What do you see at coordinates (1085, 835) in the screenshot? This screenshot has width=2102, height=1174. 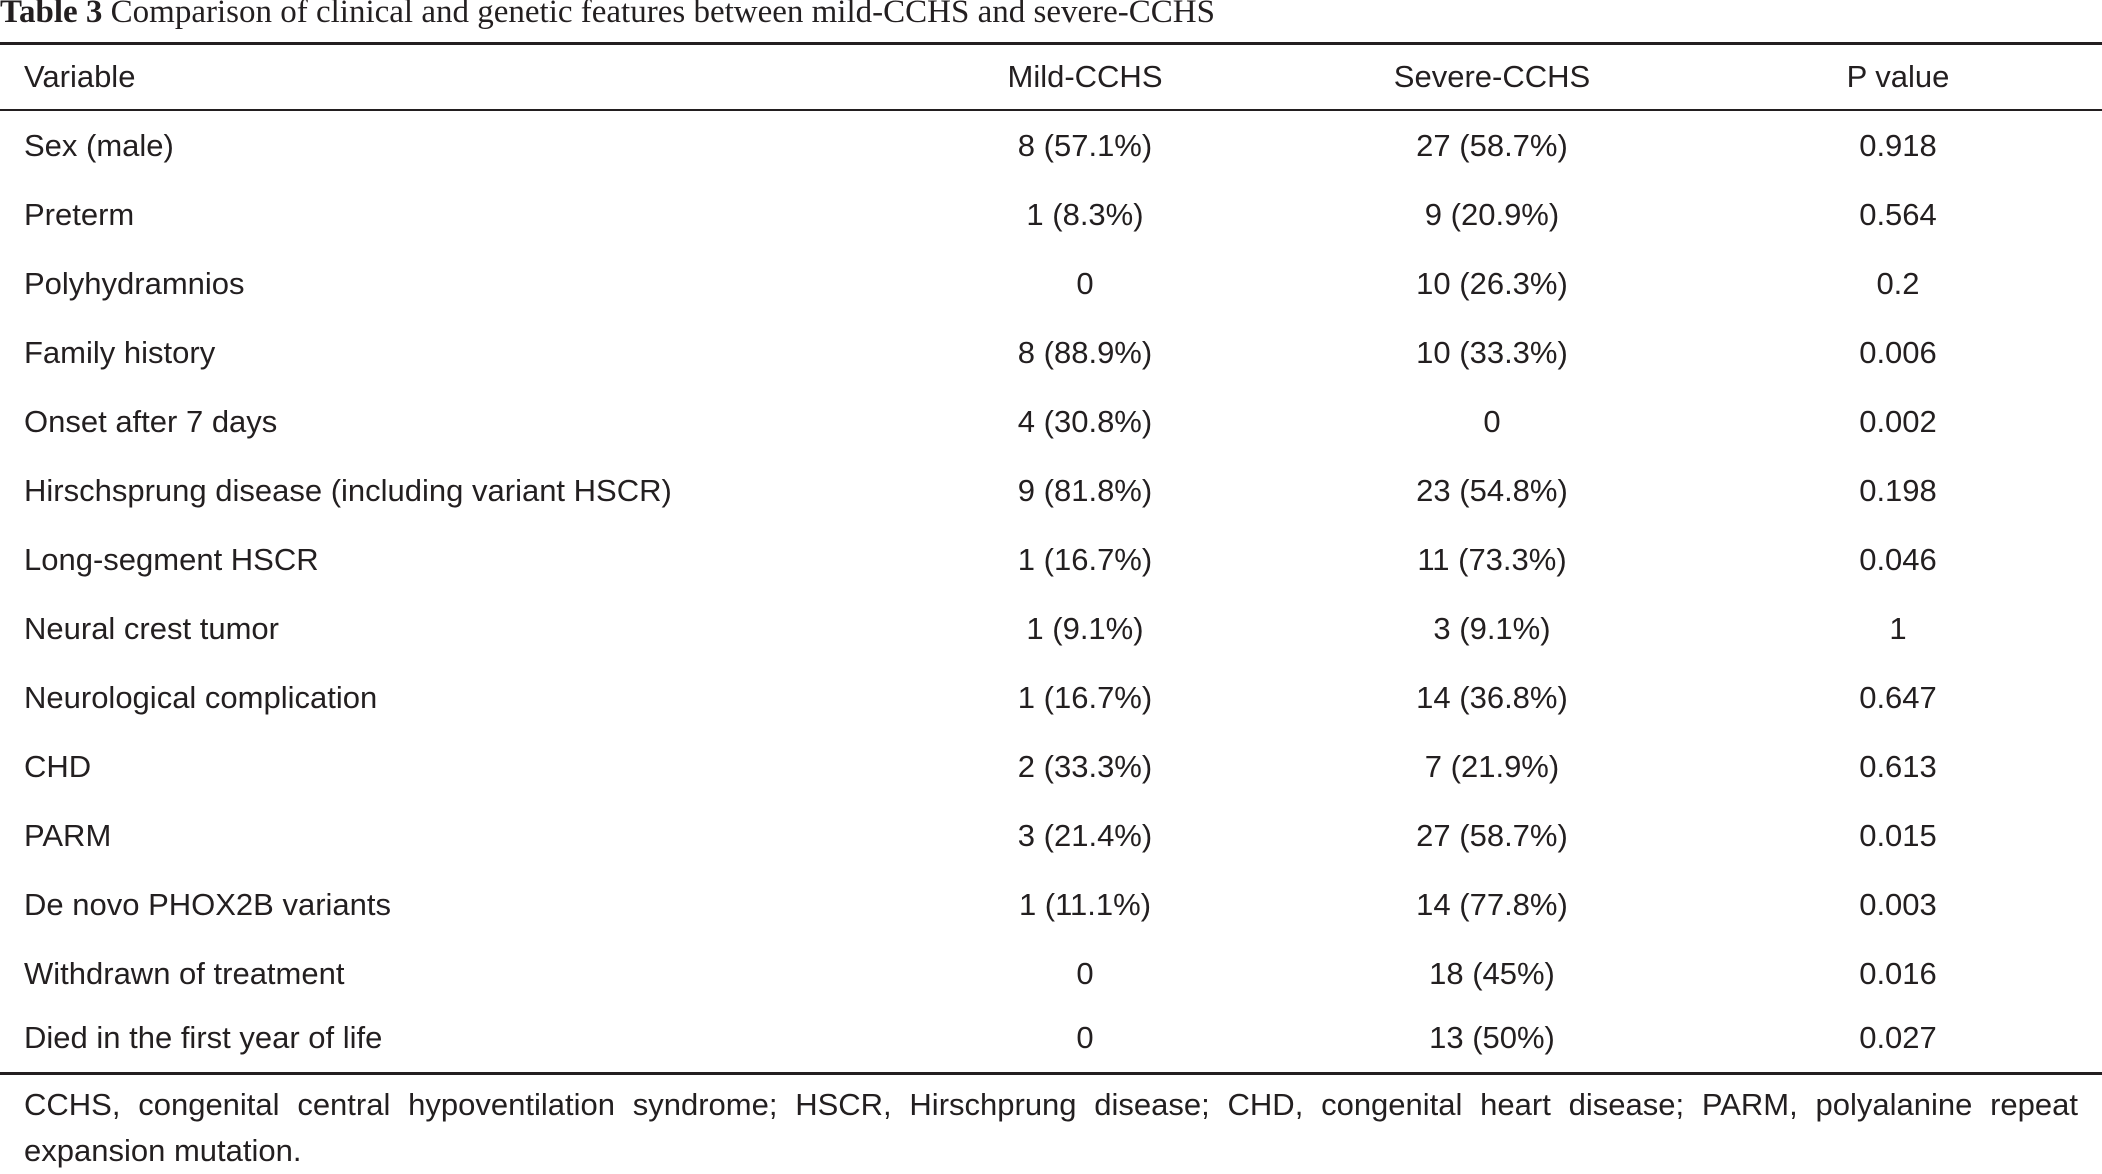 I see `cell-mild: 3 (21.4%)` at bounding box center [1085, 835].